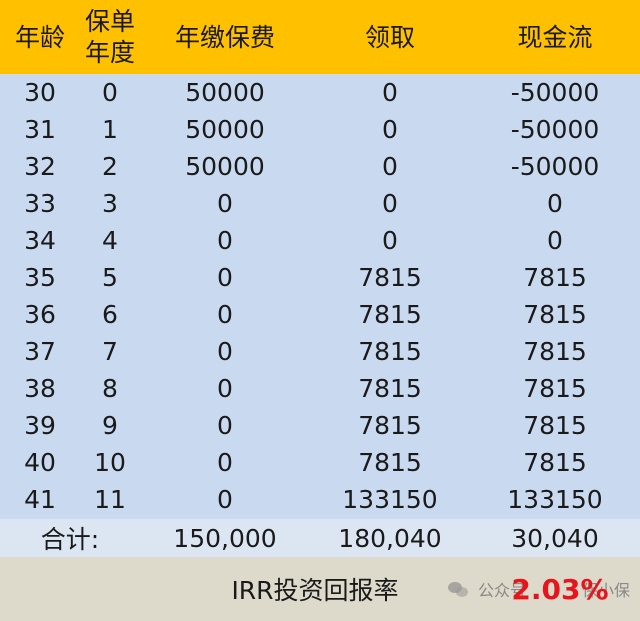 The image size is (640, 621). I want to click on header-age: 年龄, so click(39, 37).